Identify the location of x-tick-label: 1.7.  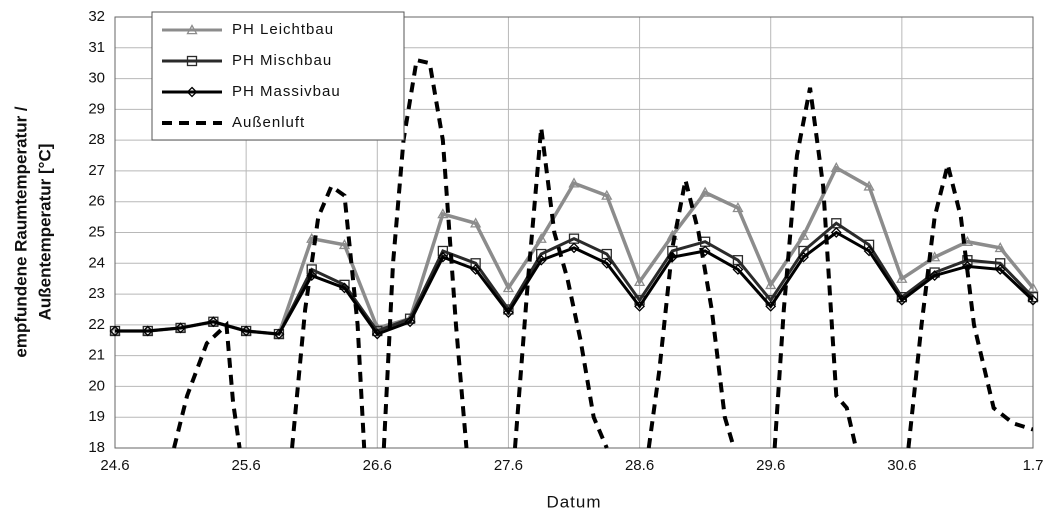
(1033, 465).